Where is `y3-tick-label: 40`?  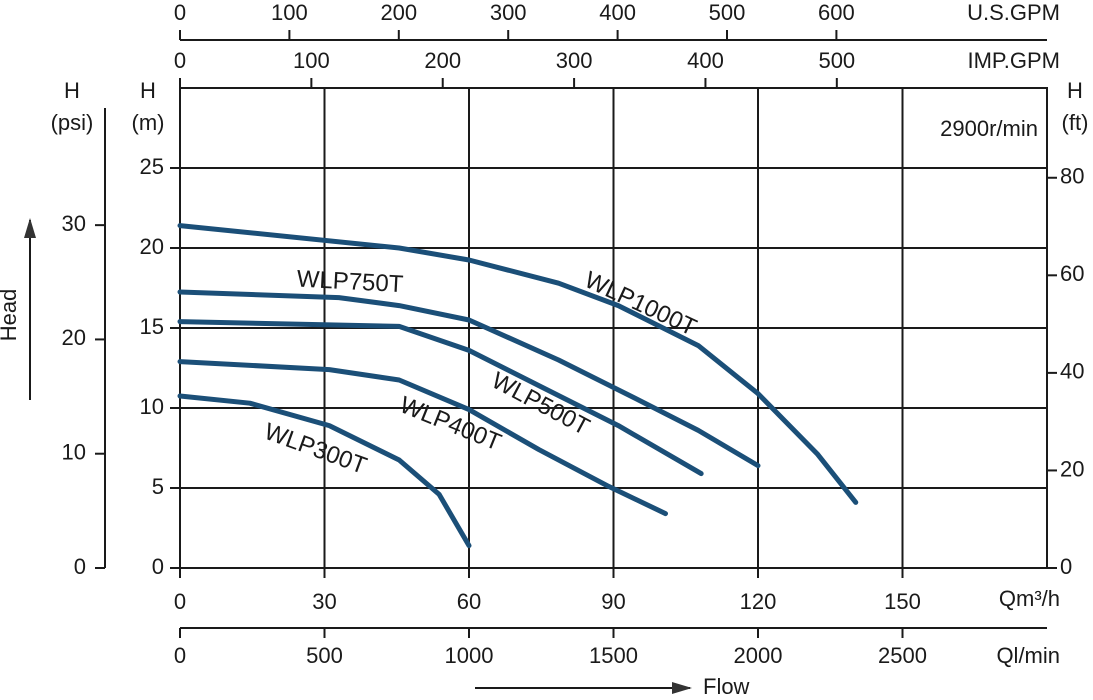
y3-tick-label: 40 is located at coordinates (1072, 371).